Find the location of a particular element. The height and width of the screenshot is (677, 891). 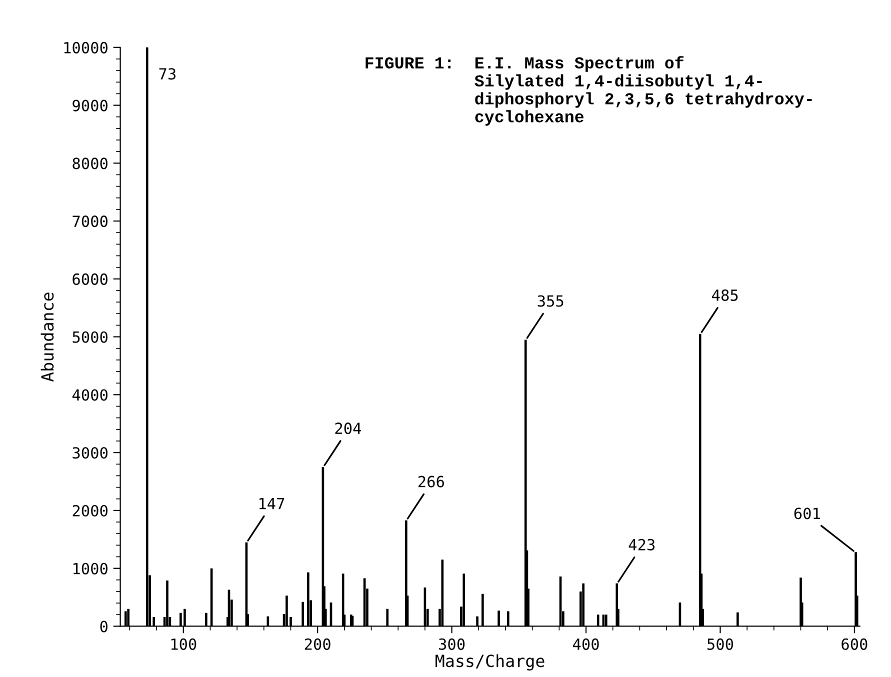

y-tick-label: 10000 is located at coordinates (86, 48).